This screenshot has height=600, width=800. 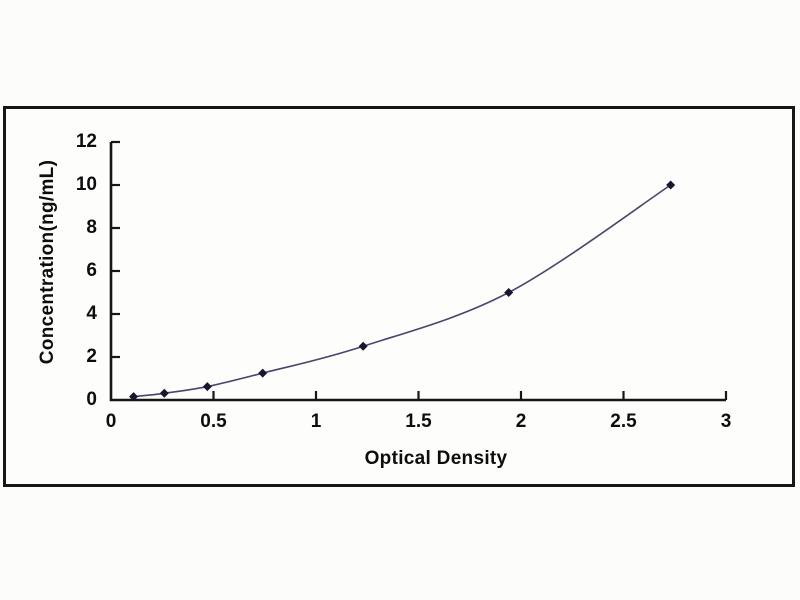 What do you see at coordinates (91, 313) in the screenshot?
I see `y-tick-label: 4` at bounding box center [91, 313].